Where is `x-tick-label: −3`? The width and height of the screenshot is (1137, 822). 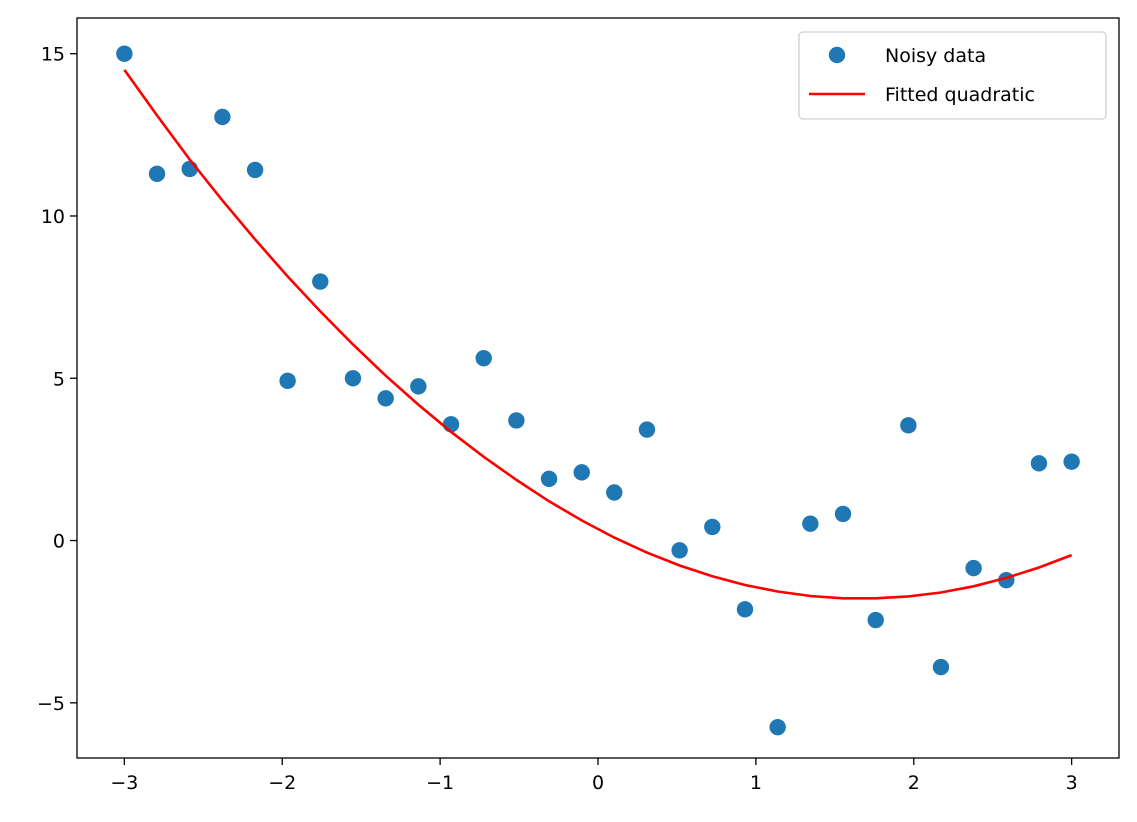
x-tick-label: −3 is located at coordinates (124, 783).